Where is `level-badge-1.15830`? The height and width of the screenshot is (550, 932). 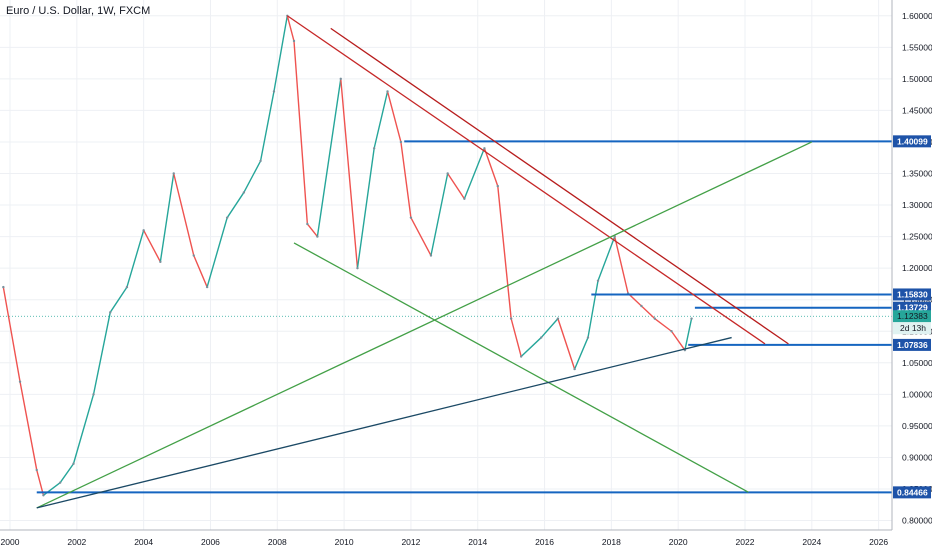
level-badge-1.15830 is located at coordinates (912, 294).